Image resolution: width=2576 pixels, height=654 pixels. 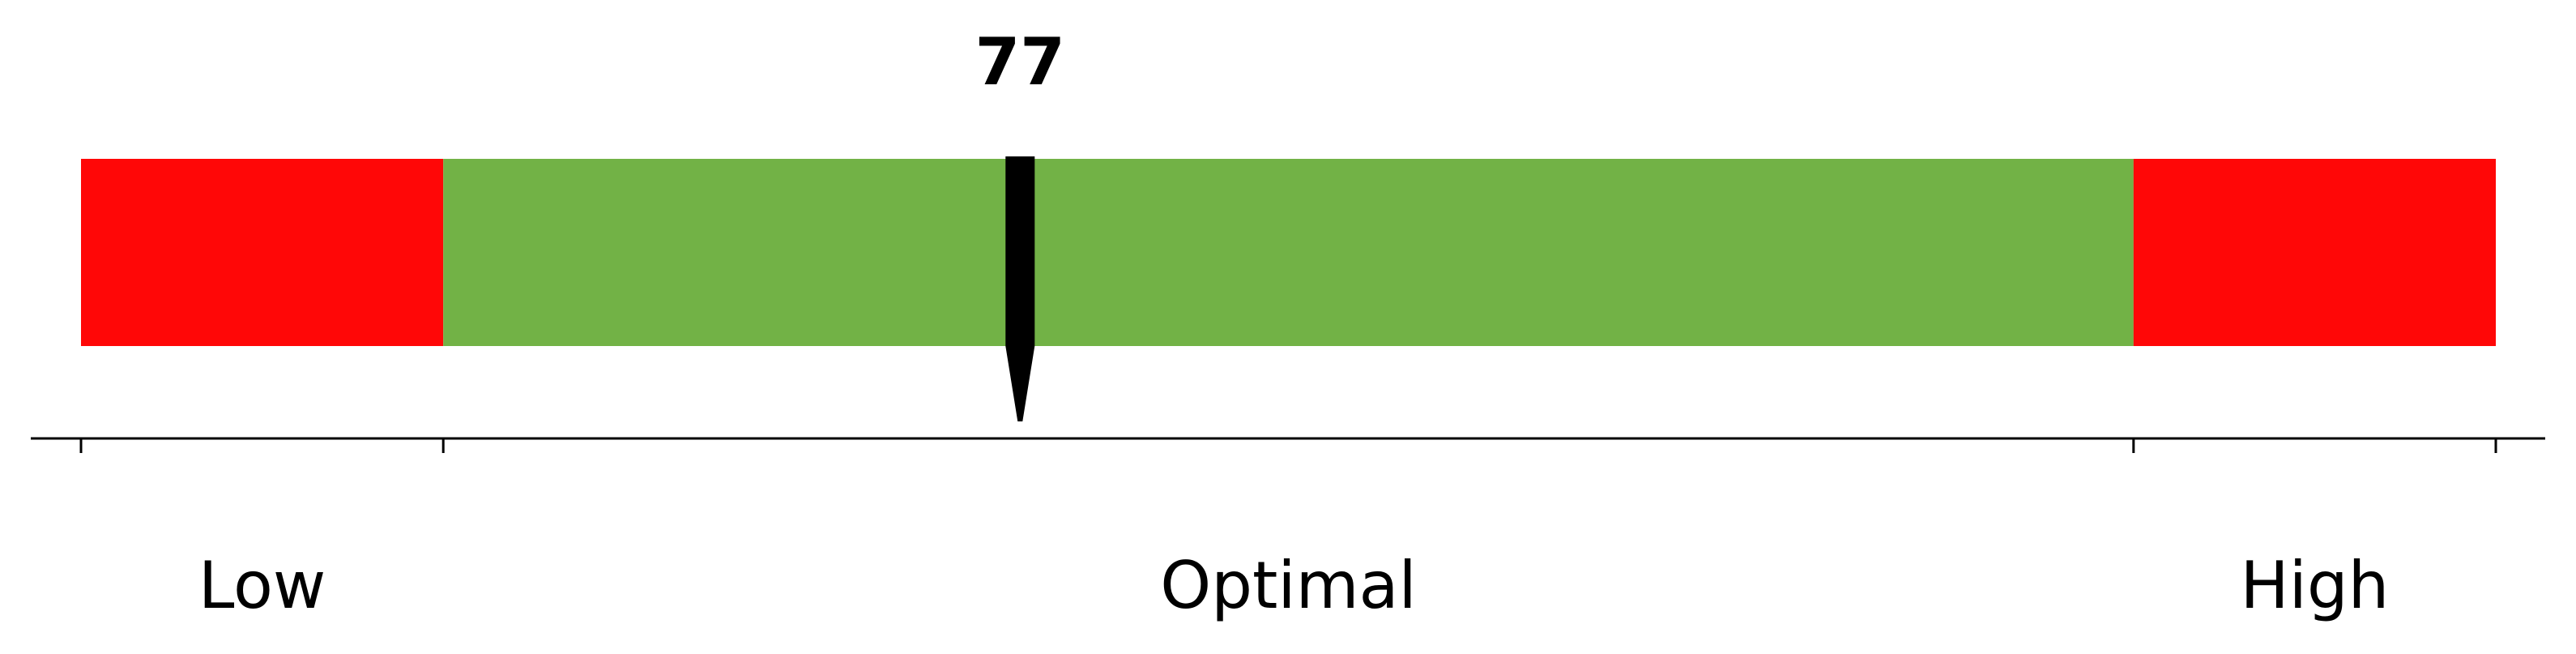 What do you see at coordinates (1020, 62) in the screenshot?
I see `value-label: 77` at bounding box center [1020, 62].